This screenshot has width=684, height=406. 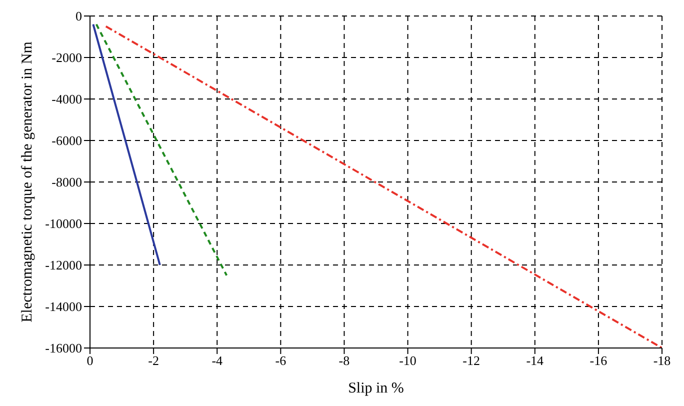 What do you see at coordinates (67, 99) in the screenshot?
I see `y-tick-label: -4000` at bounding box center [67, 99].